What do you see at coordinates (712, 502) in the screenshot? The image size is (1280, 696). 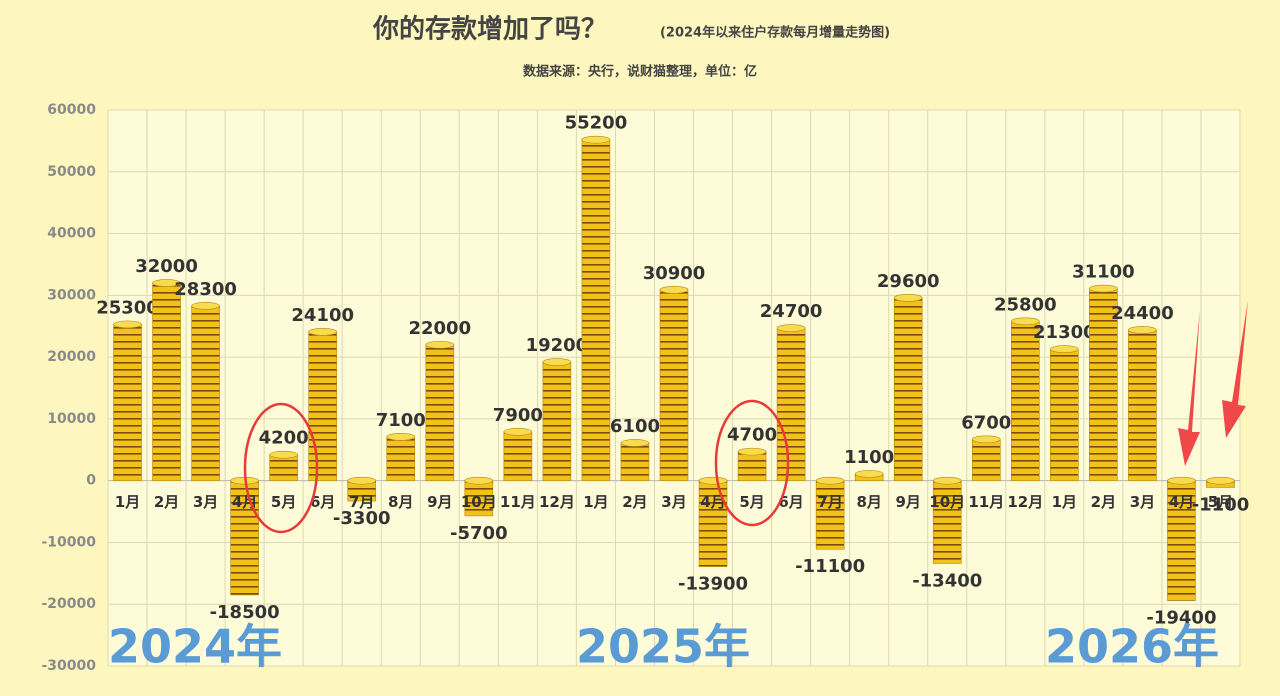 I see `x-tick-label: 4月` at bounding box center [712, 502].